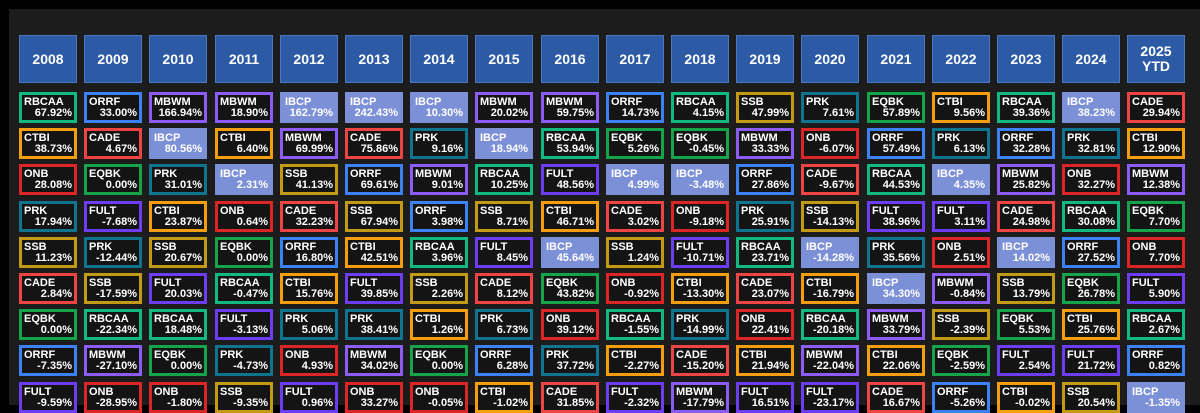 Image resolution: width=1200 pixels, height=413 pixels. I want to click on return-cell: CTBI -16.79%, so click(830, 288).